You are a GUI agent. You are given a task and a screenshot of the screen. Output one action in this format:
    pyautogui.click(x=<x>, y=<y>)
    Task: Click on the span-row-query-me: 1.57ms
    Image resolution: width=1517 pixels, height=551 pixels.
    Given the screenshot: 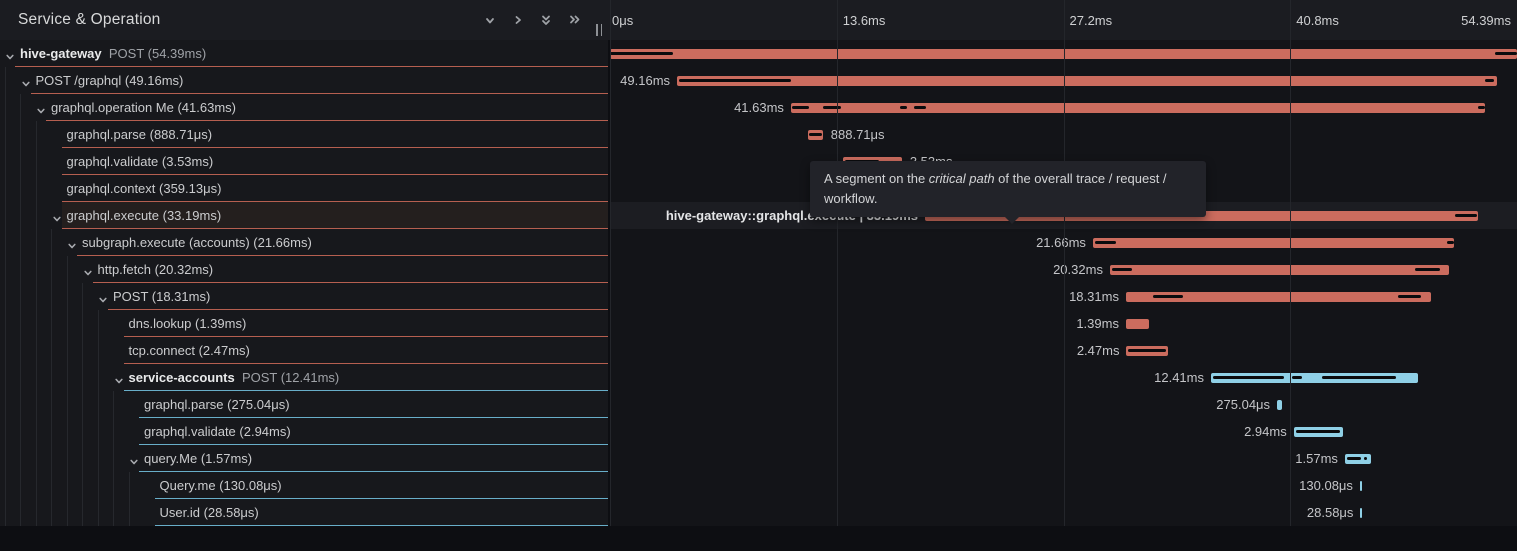 What is the action you would take?
    pyautogui.click(x=1063, y=458)
    